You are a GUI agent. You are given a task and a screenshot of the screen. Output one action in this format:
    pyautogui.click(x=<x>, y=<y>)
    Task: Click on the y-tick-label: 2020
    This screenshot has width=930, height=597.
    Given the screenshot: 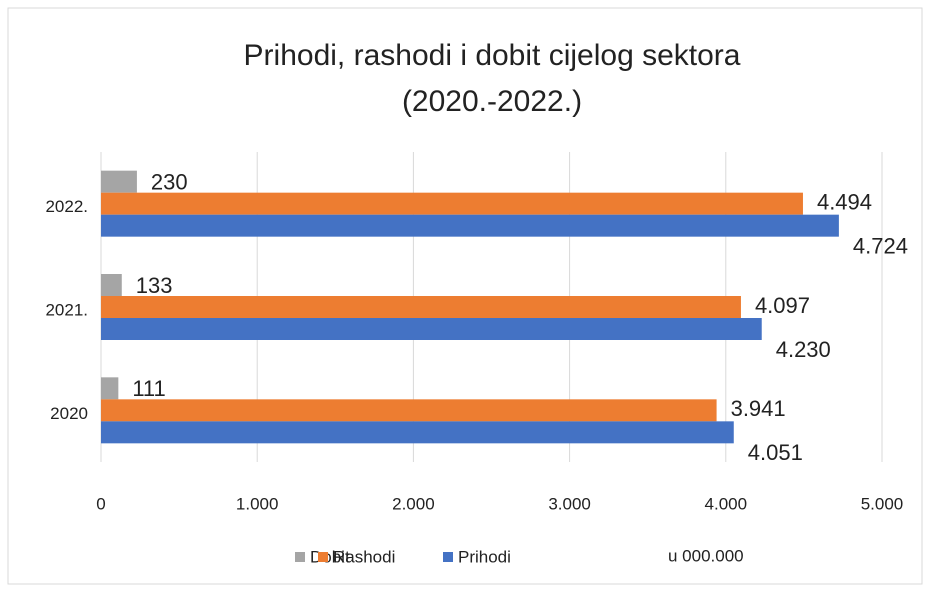 What is the action you would take?
    pyautogui.click(x=69, y=413)
    